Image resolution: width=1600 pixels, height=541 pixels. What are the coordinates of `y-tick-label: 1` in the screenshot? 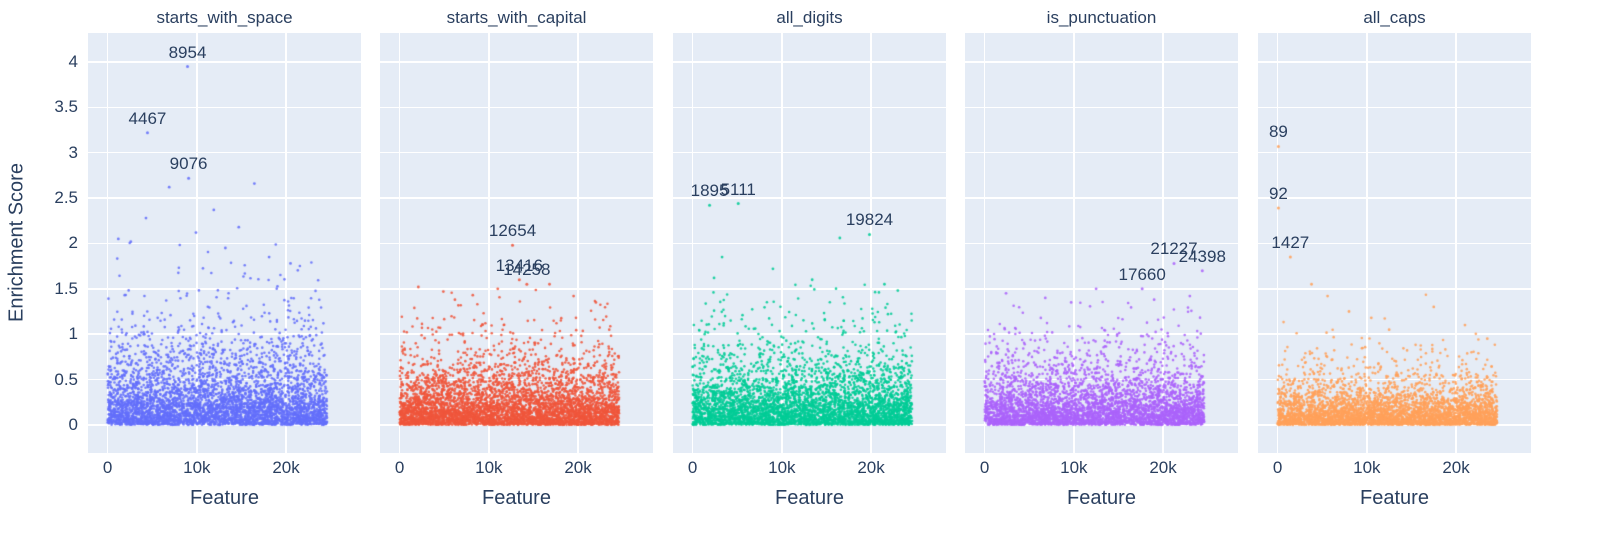 It's located at (73, 334).